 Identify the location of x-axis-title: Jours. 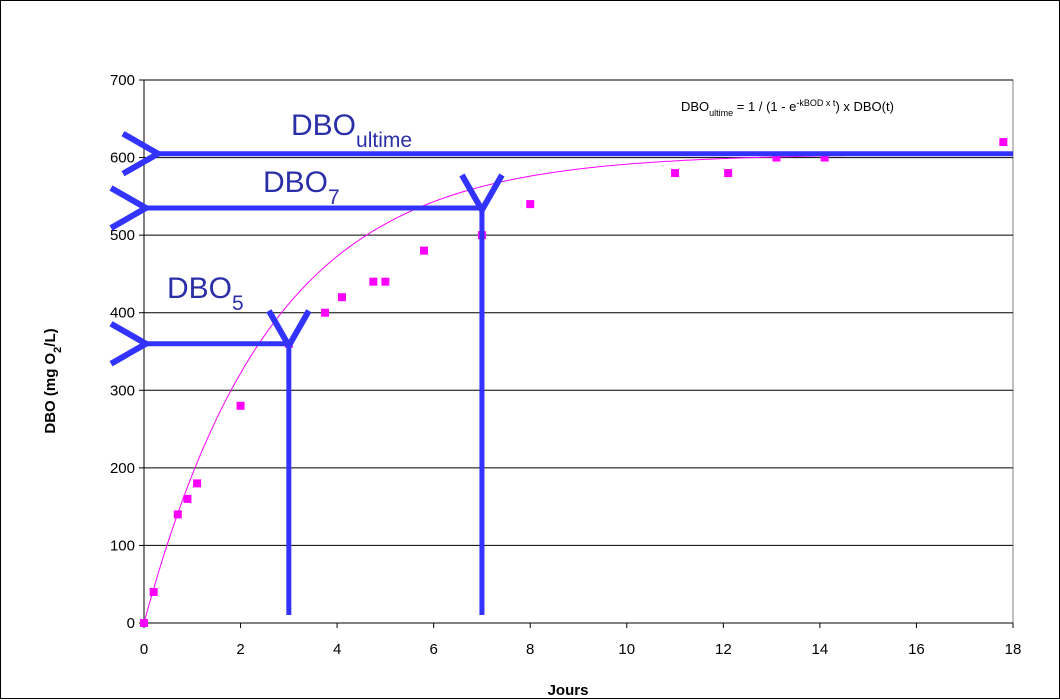
(568, 690).